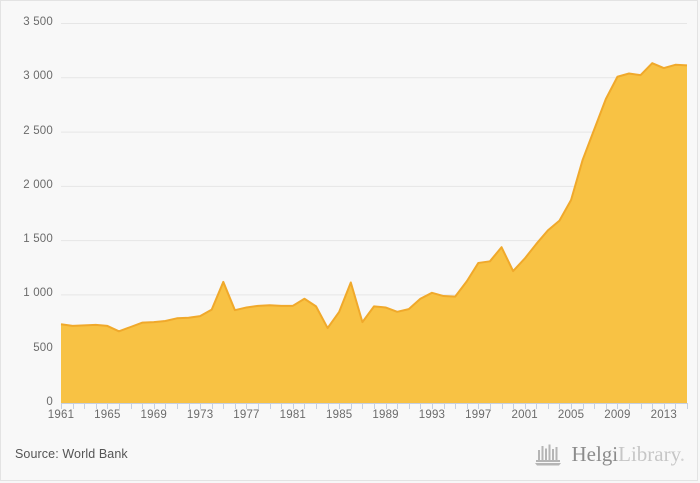 Image resolution: width=700 pixels, height=483 pixels. I want to click on x-axis-tick-label: 2013, so click(664, 415).